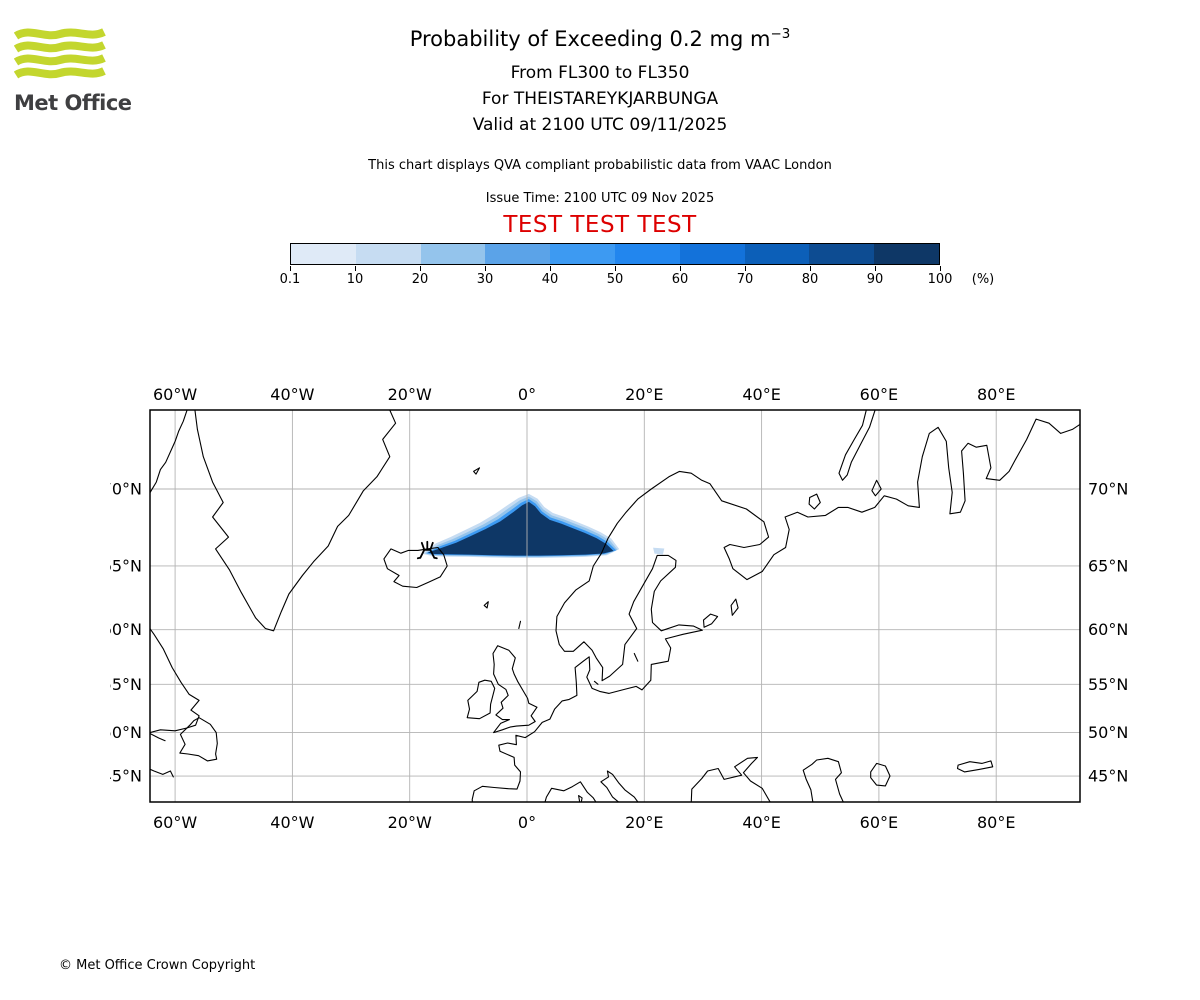  What do you see at coordinates (590, 39) in the screenshot?
I see `page-title-text: Probability of Exceeding 0.2 mg m` at bounding box center [590, 39].